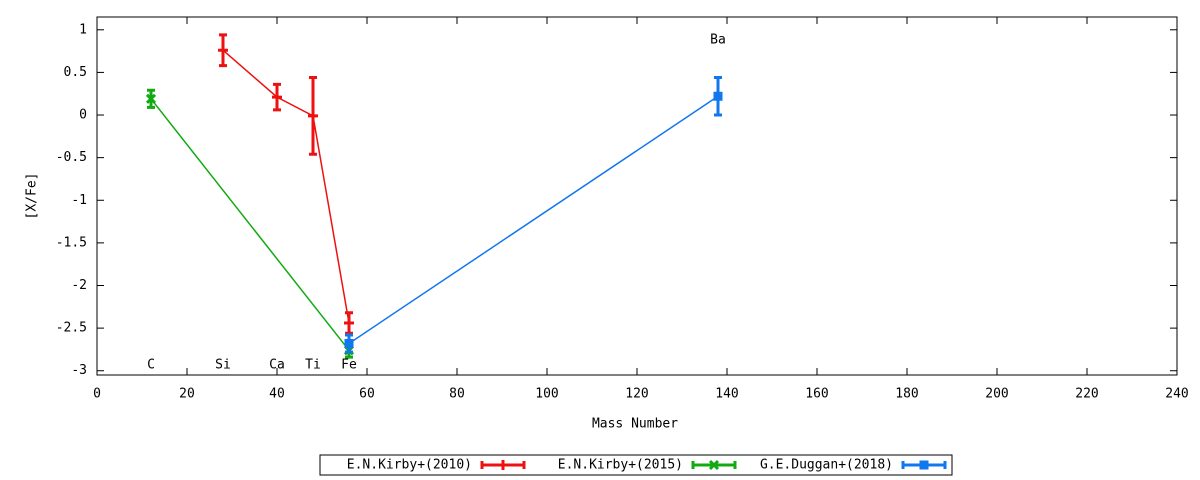 This screenshot has width=1200, height=480. Describe the element at coordinates (546, 394) in the screenshot. I see `x-tick-label: 100` at that location.